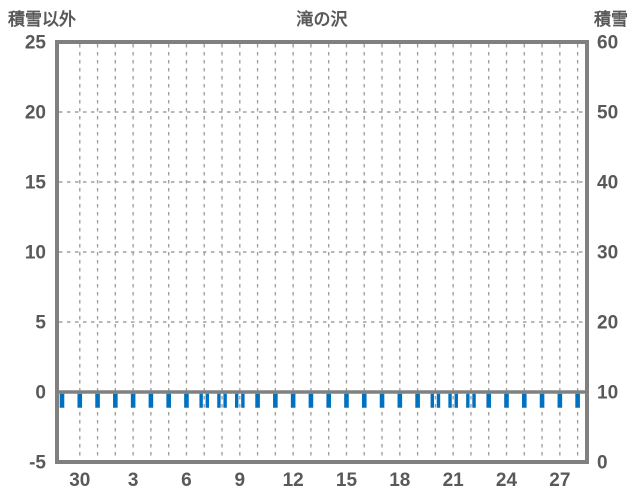 The image size is (636, 501). I want to click on svg-text: 60, so click(607, 43).